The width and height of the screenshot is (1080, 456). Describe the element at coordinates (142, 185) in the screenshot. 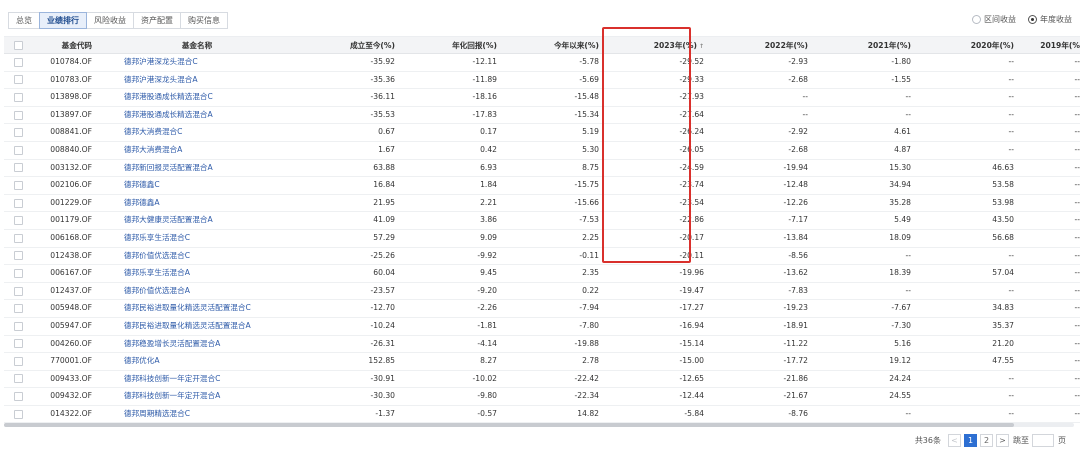

I see `fund-name-link: 德邦德鑫C` at that location.